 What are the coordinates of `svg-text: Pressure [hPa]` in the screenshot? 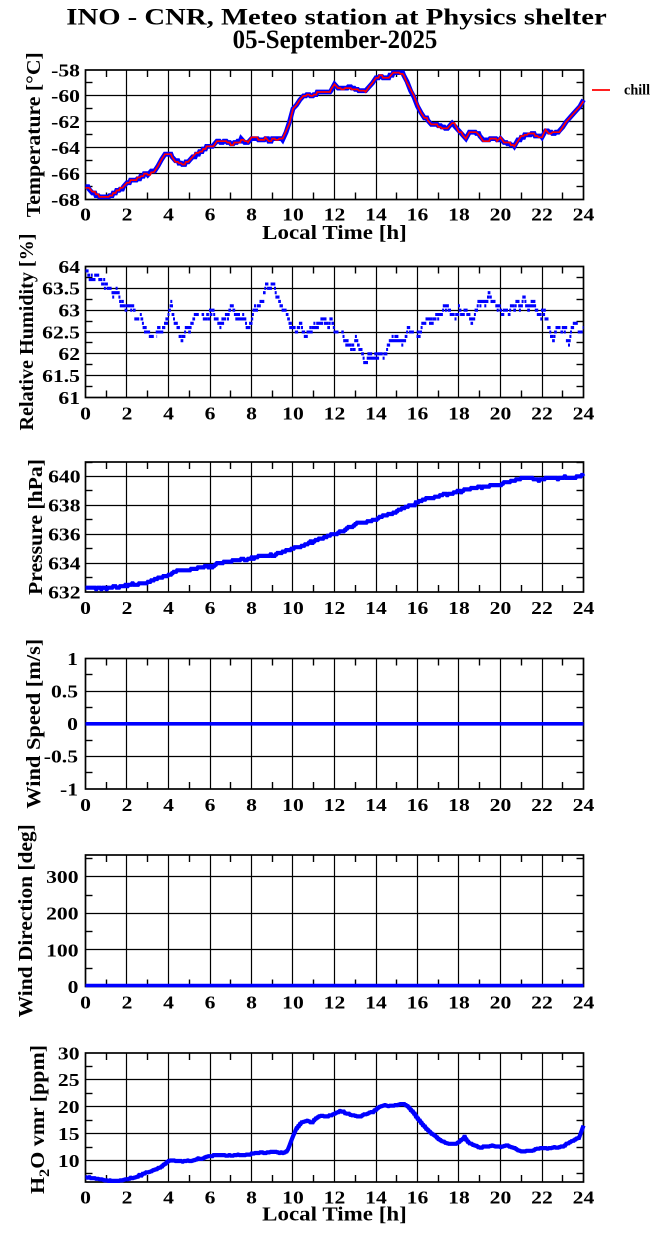 It's located at (36, 527).